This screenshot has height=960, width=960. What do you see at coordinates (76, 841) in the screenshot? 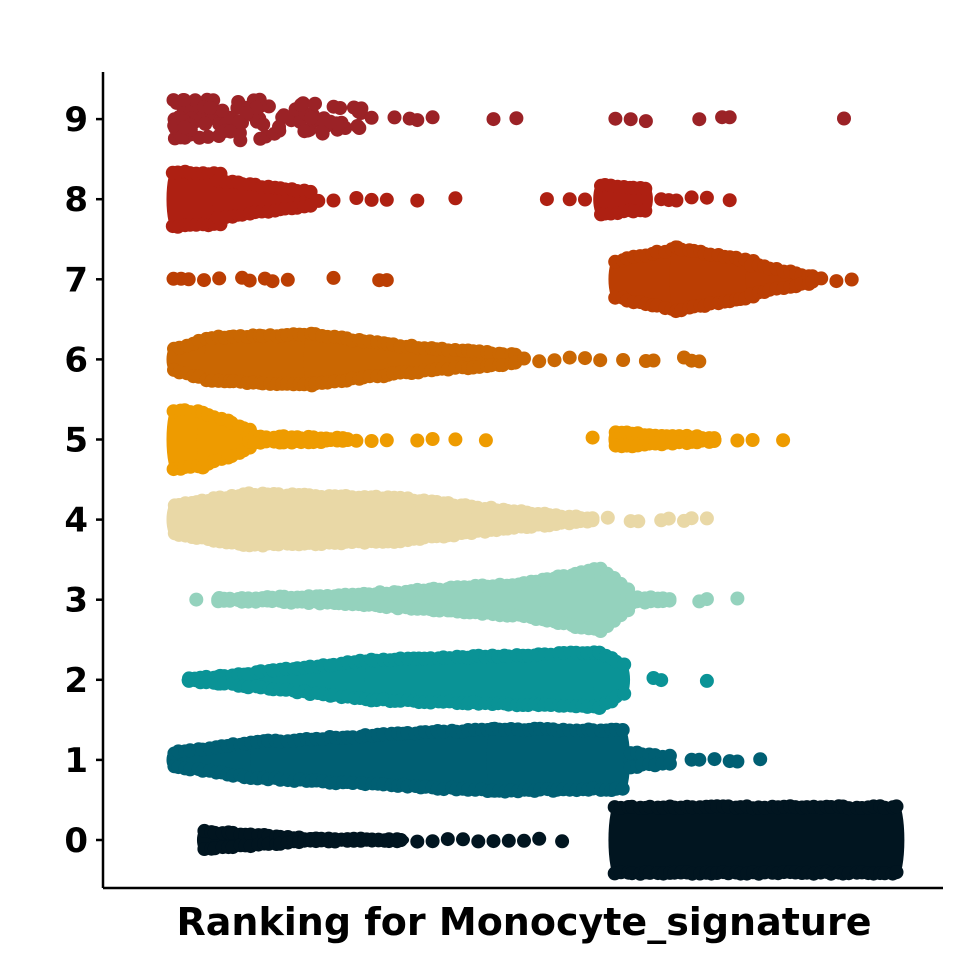
I see `y-tick-label: 0` at bounding box center [76, 841].